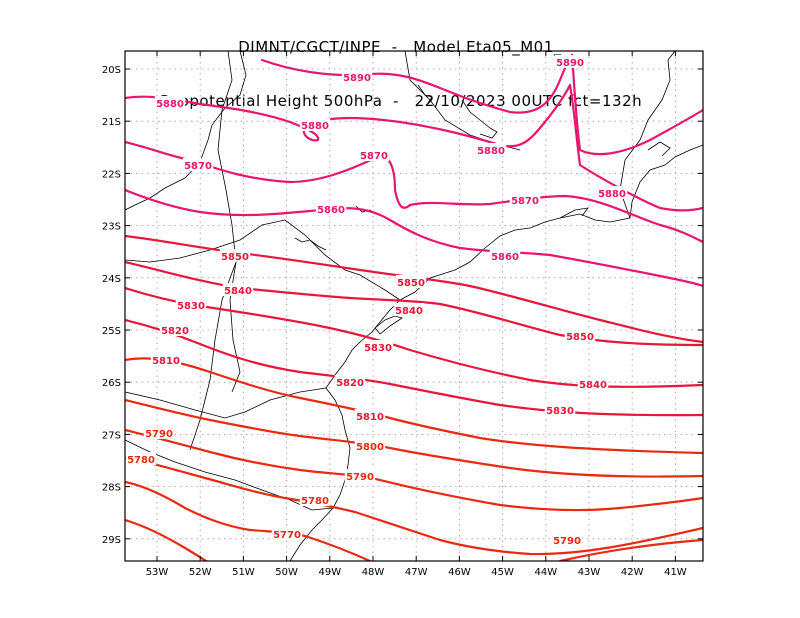  What do you see at coordinates (263, 260) in the screenshot?
I see `state-border-sp-pr` at bounding box center [263, 260].